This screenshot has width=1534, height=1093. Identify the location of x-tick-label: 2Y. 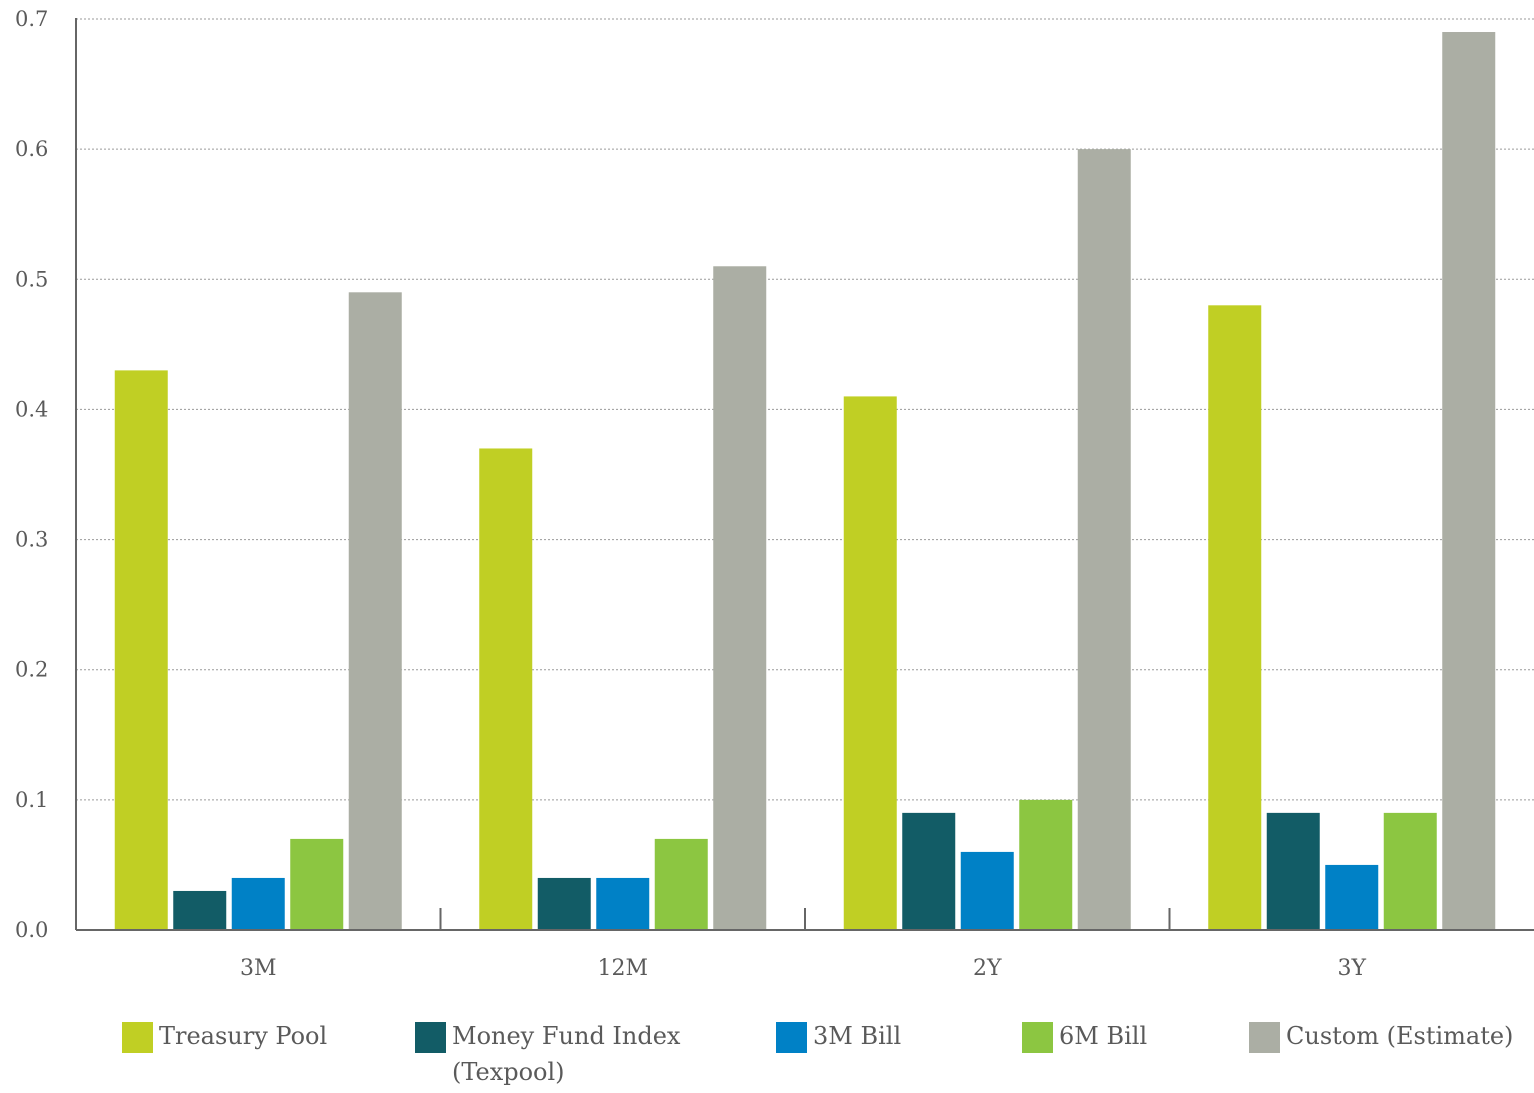
(987, 968).